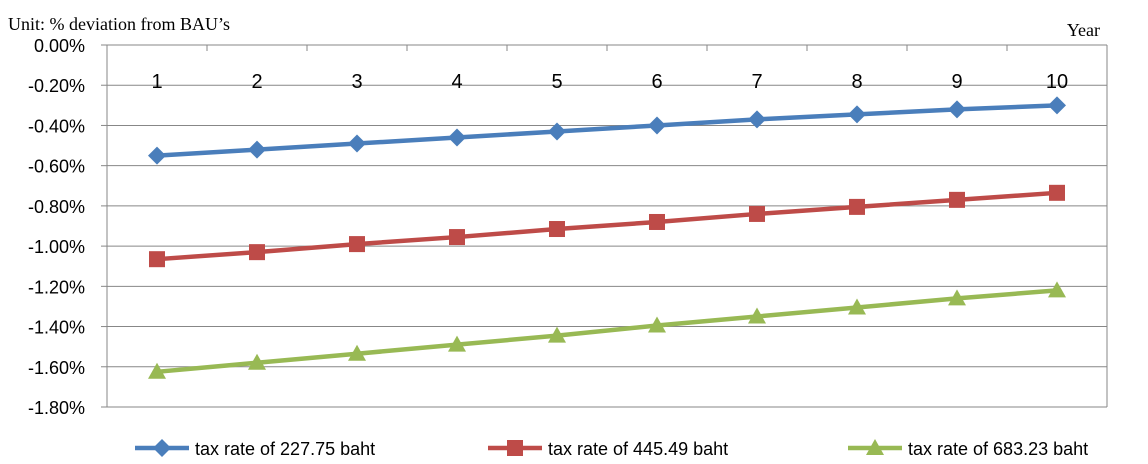 The width and height of the screenshot is (1148, 464). I want to click on x-tick-label: 6, so click(656, 82).